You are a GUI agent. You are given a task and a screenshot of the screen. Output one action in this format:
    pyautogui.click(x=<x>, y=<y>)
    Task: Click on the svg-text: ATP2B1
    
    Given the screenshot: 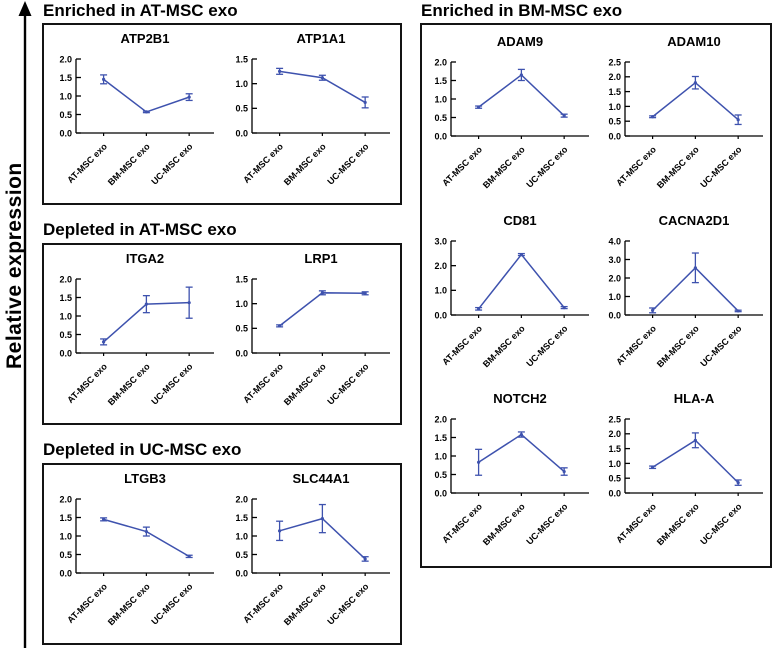 What is the action you would take?
    pyautogui.click(x=145, y=38)
    